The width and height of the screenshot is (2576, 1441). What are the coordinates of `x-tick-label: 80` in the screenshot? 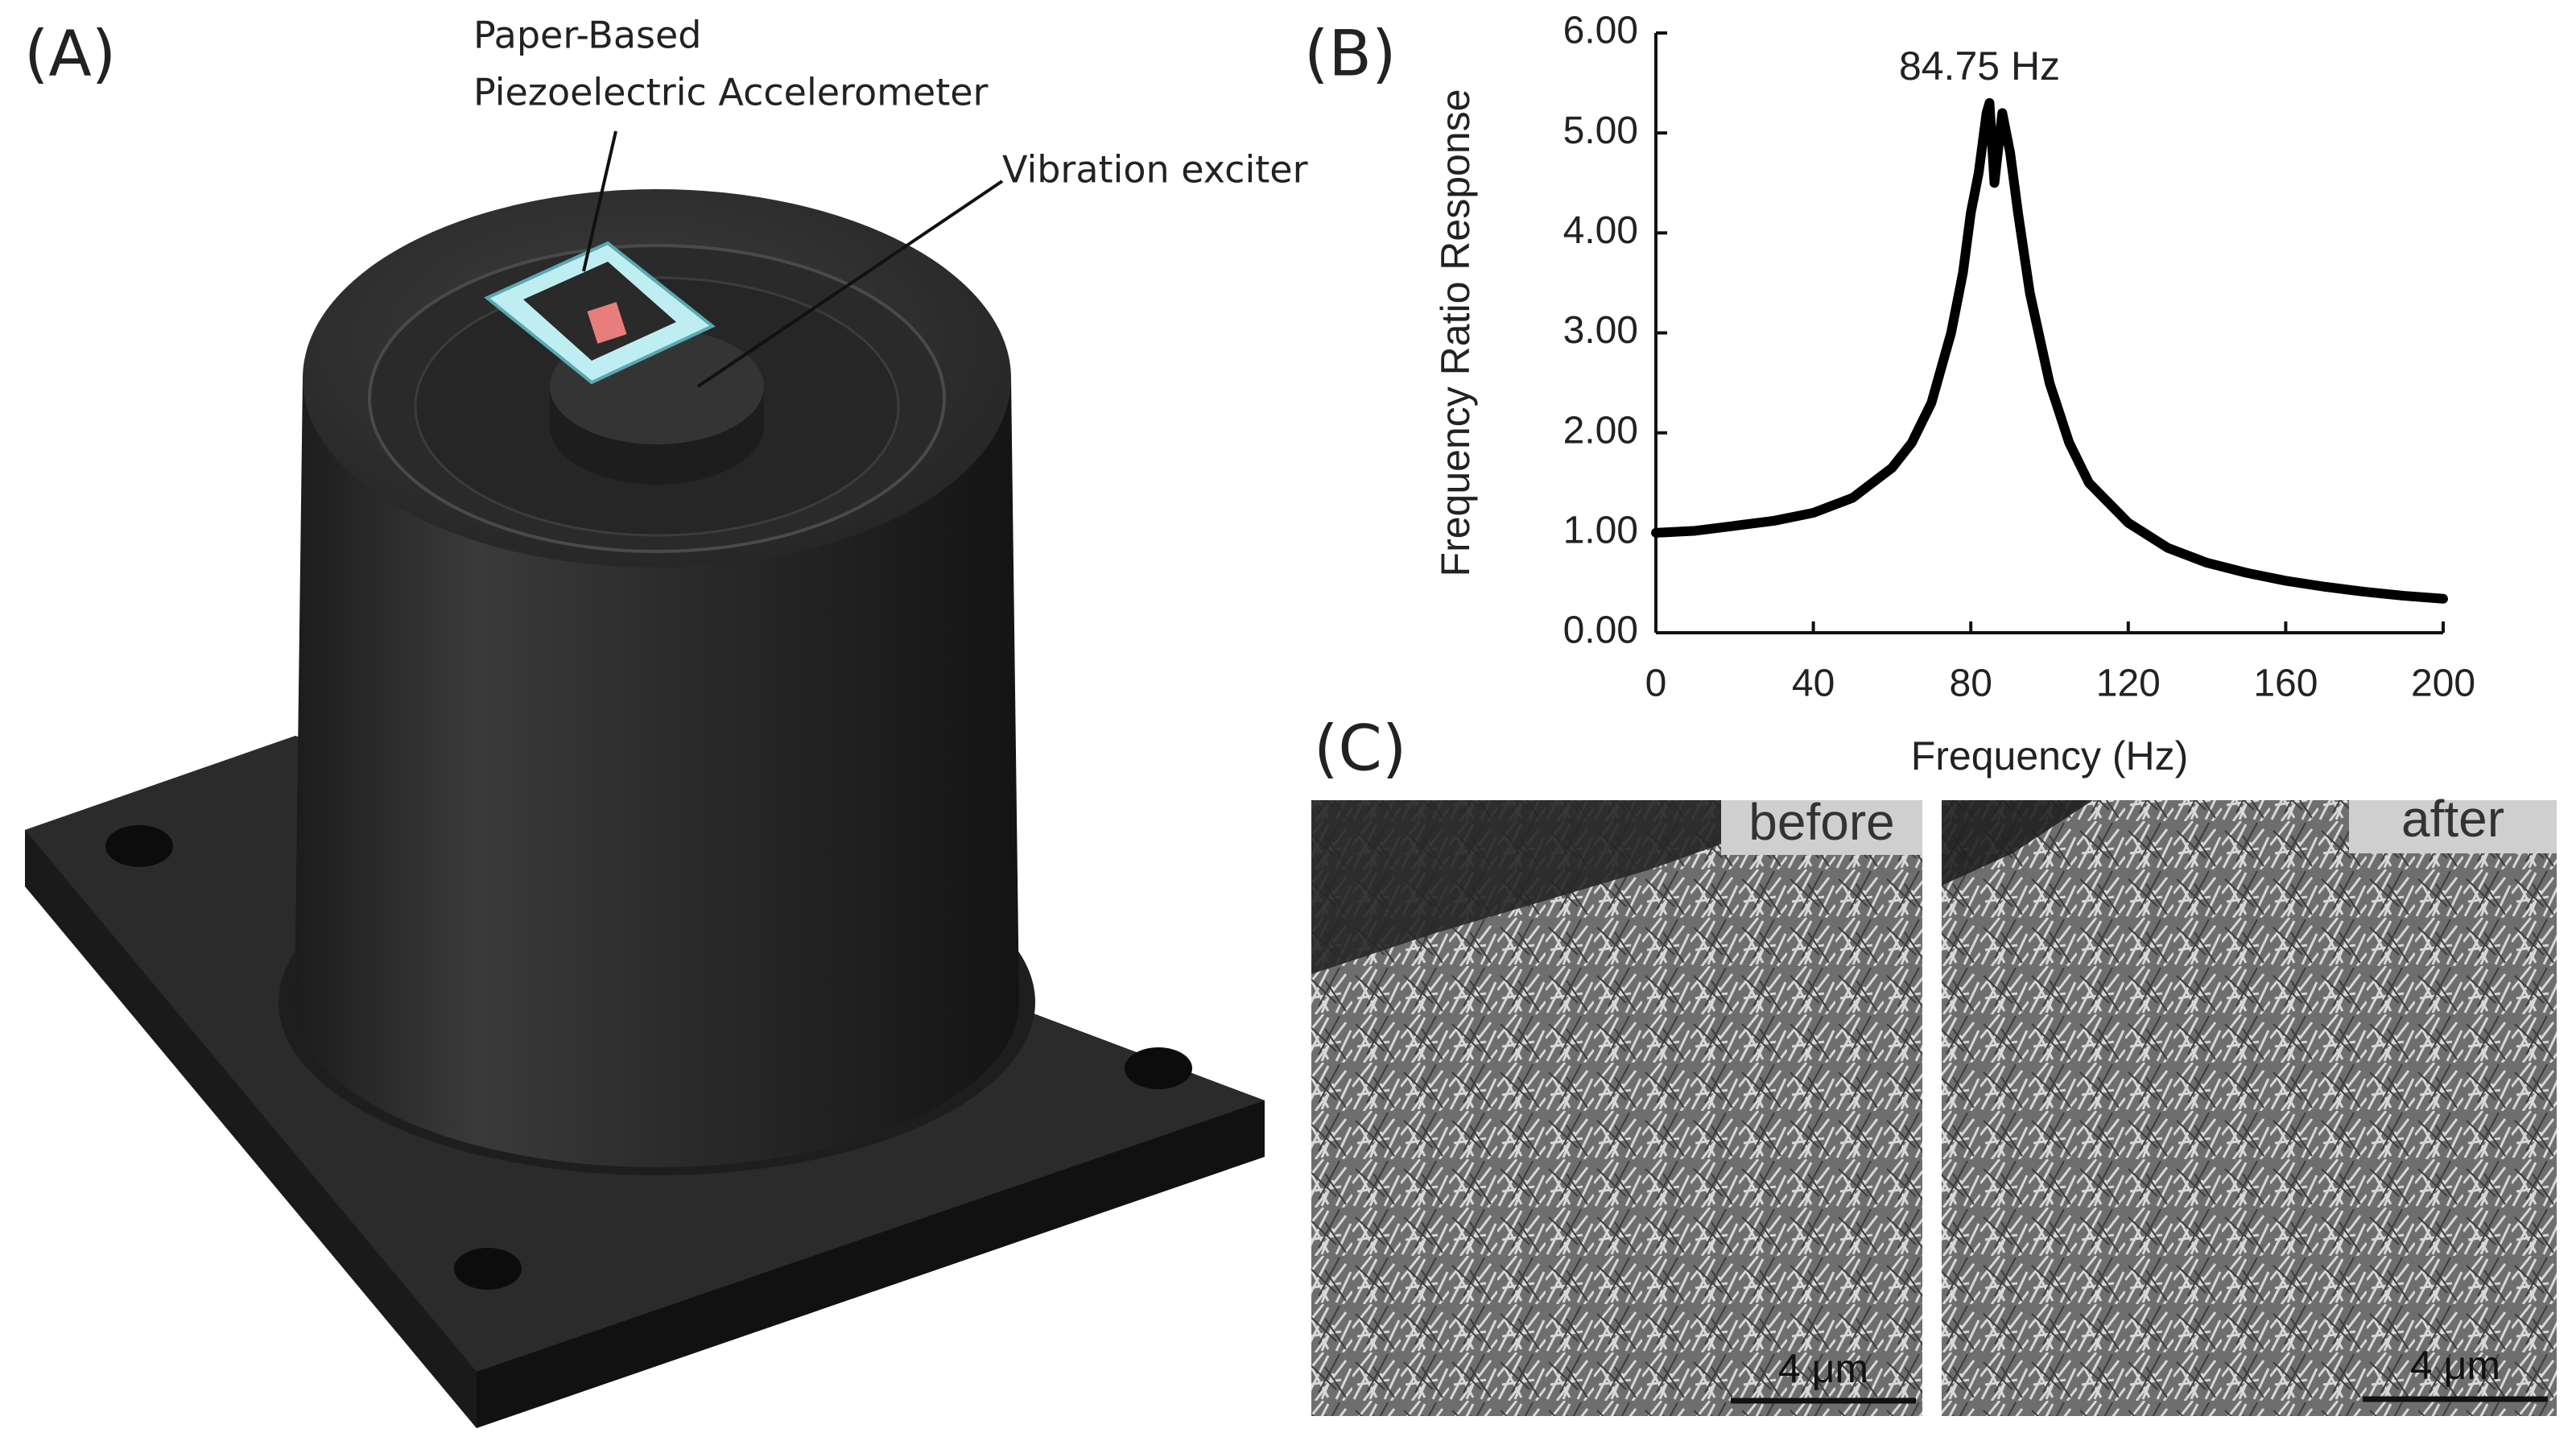 It's located at (1971, 684).